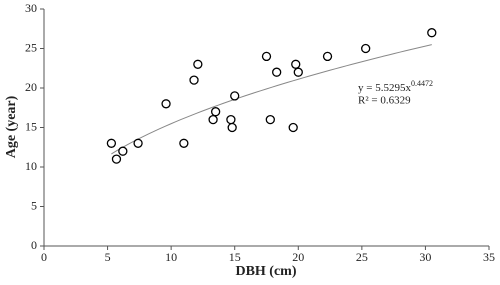 This screenshot has width=500, height=285. I want to click on equation-exponent: 0.4472, so click(422, 83).